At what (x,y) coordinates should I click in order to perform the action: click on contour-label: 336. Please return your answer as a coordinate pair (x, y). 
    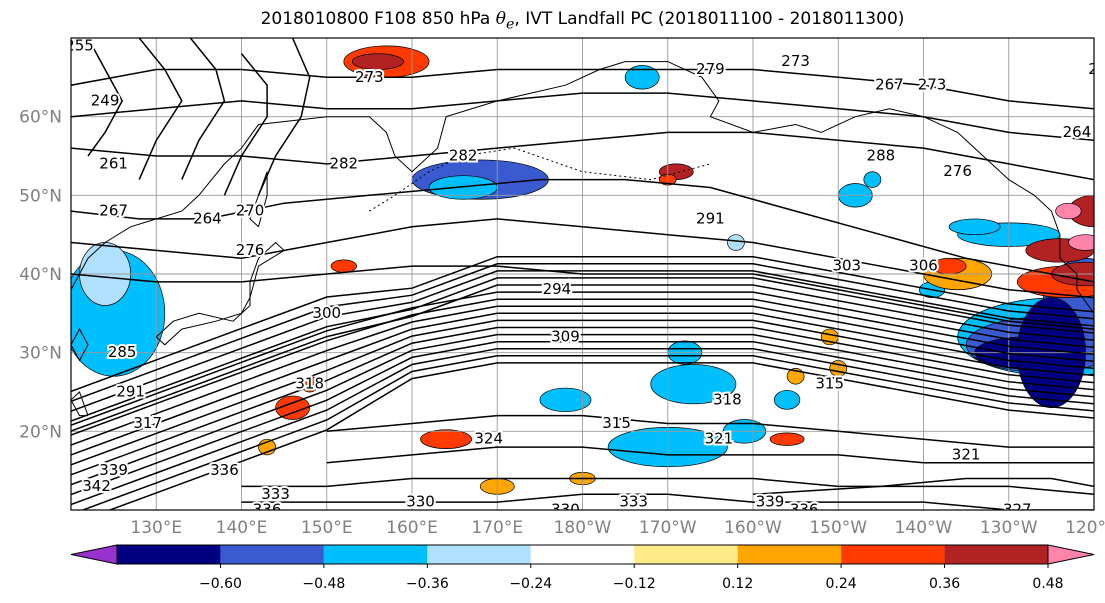
    Looking at the image, I should click on (804, 510).